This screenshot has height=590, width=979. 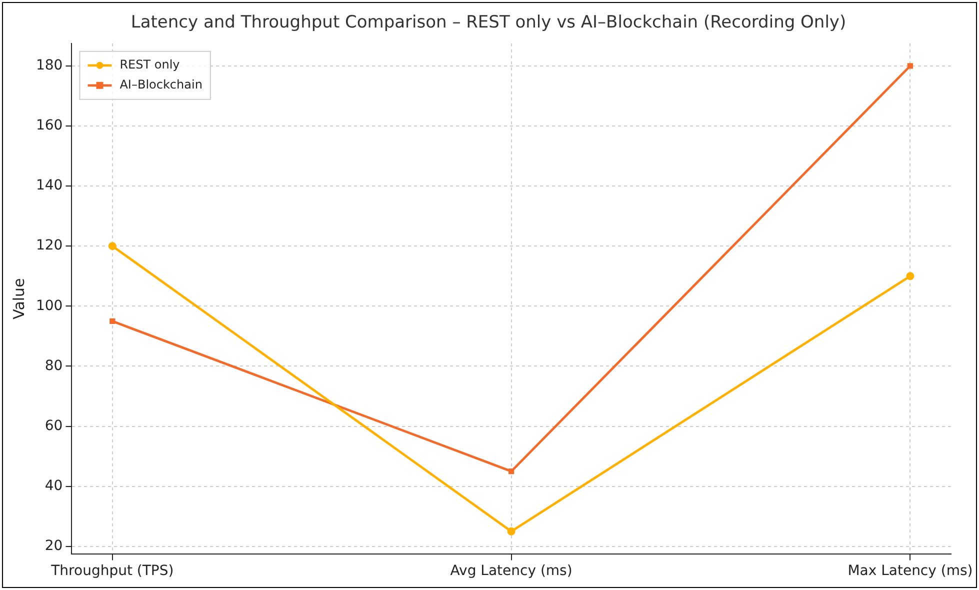 What do you see at coordinates (49, 306) in the screenshot?
I see `y-tick-label: 100` at bounding box center [49, 306].